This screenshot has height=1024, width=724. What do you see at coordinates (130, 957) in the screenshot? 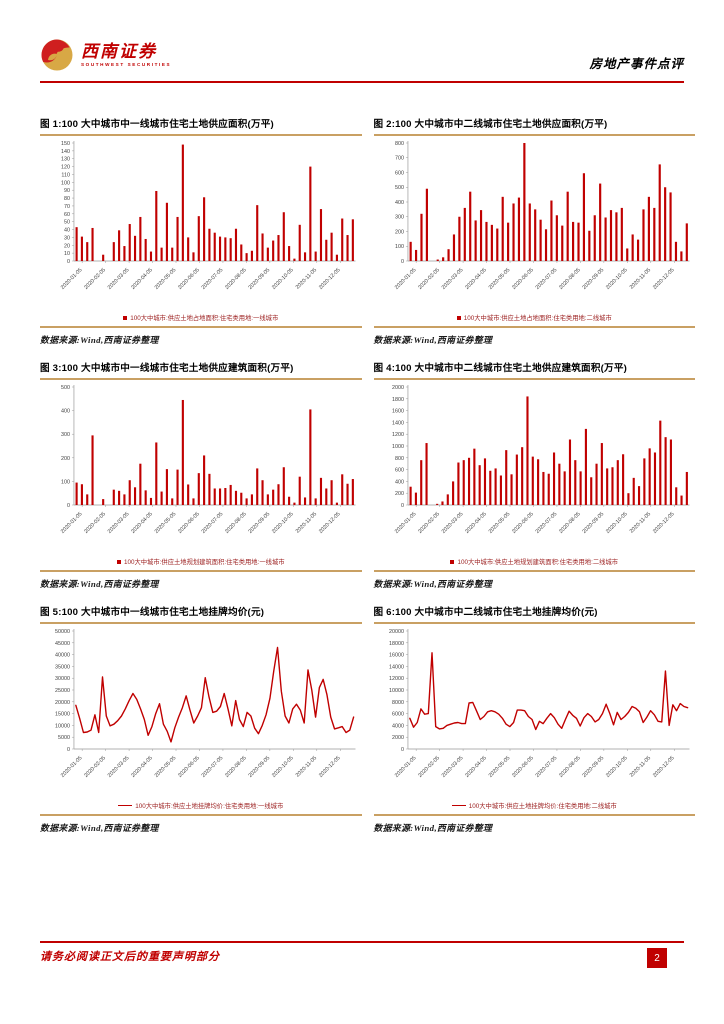
I see `footer-disclaimer: 请务必阅读正文后的重要声明部分` at bounding box center [130, 957].